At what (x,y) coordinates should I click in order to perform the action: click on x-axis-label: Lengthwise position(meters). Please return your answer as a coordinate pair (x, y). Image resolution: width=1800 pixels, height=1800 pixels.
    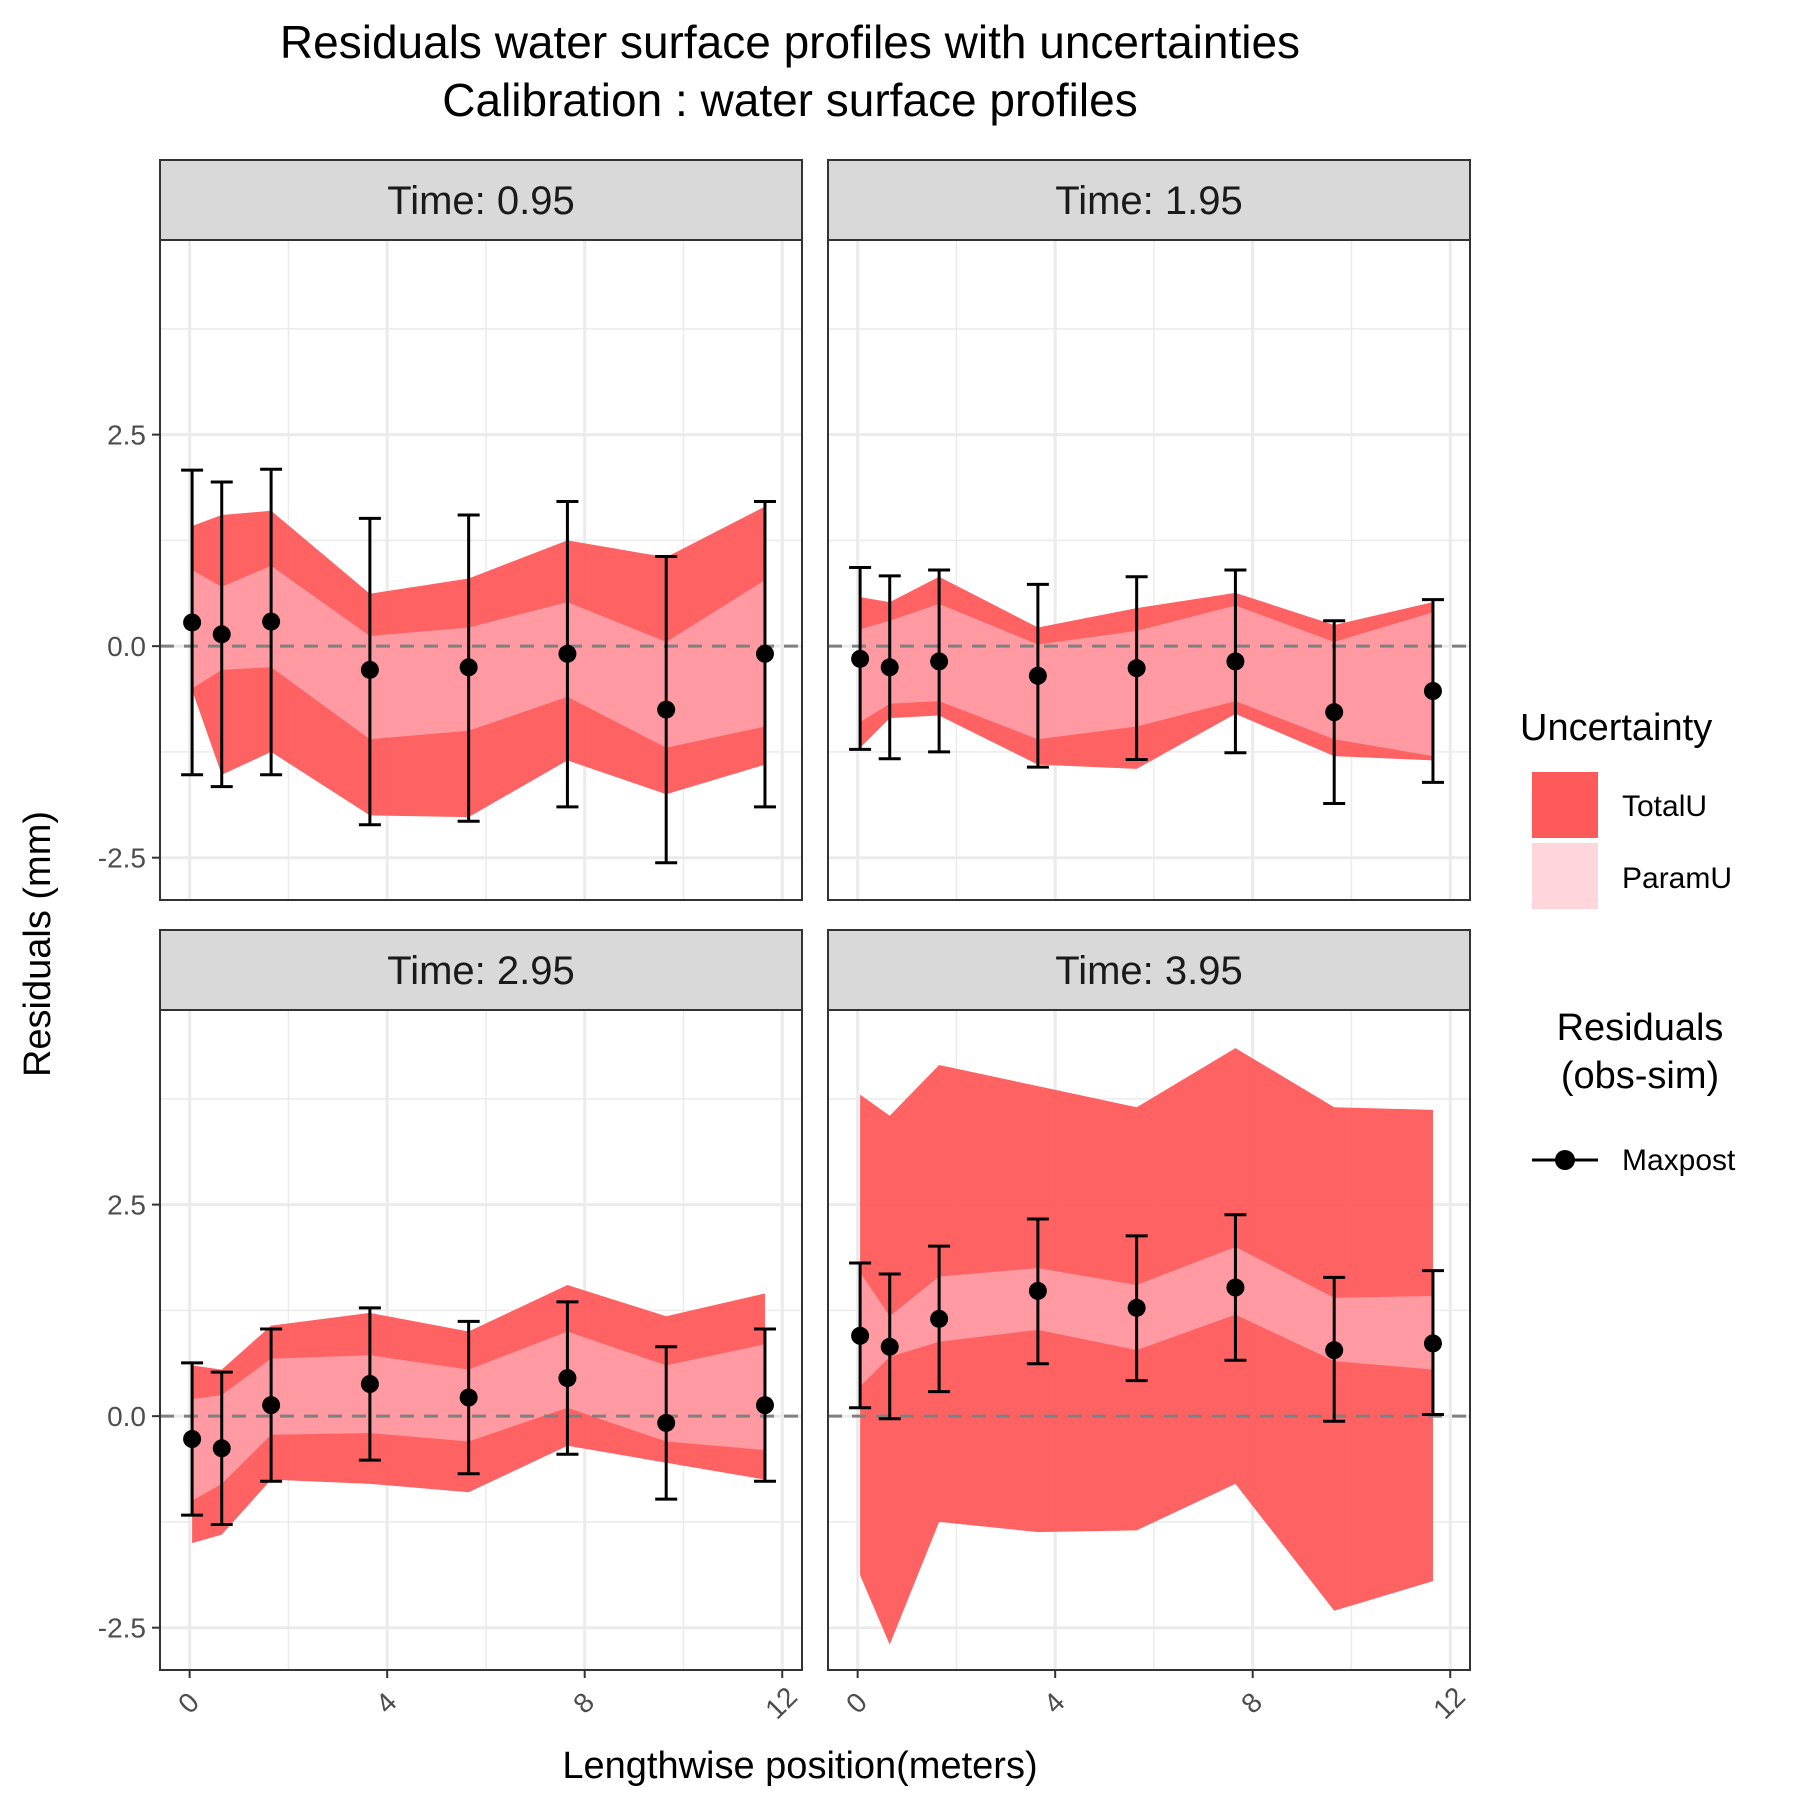
    Looking at the image, I should click on (799, 1766).